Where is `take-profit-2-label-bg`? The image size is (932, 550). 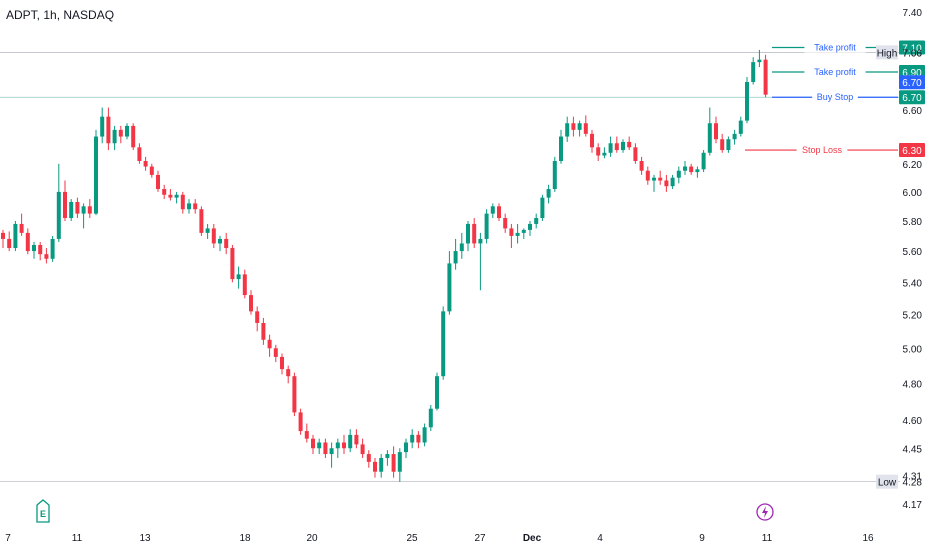 take-profit-2-label-bg is located at coordinates (835, 72).